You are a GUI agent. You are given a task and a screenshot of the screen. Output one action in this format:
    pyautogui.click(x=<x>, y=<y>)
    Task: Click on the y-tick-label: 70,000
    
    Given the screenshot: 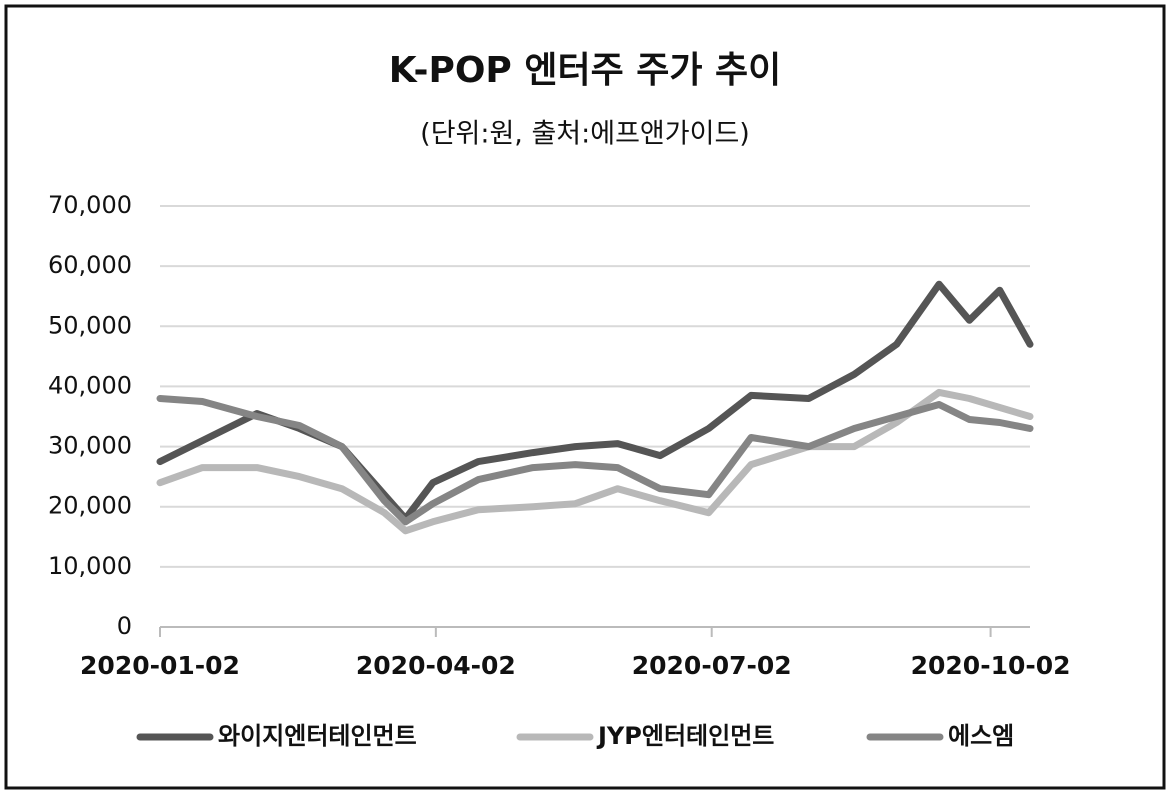 What is the action you would take?
    pyautogui.click(x=90, y=205)
    